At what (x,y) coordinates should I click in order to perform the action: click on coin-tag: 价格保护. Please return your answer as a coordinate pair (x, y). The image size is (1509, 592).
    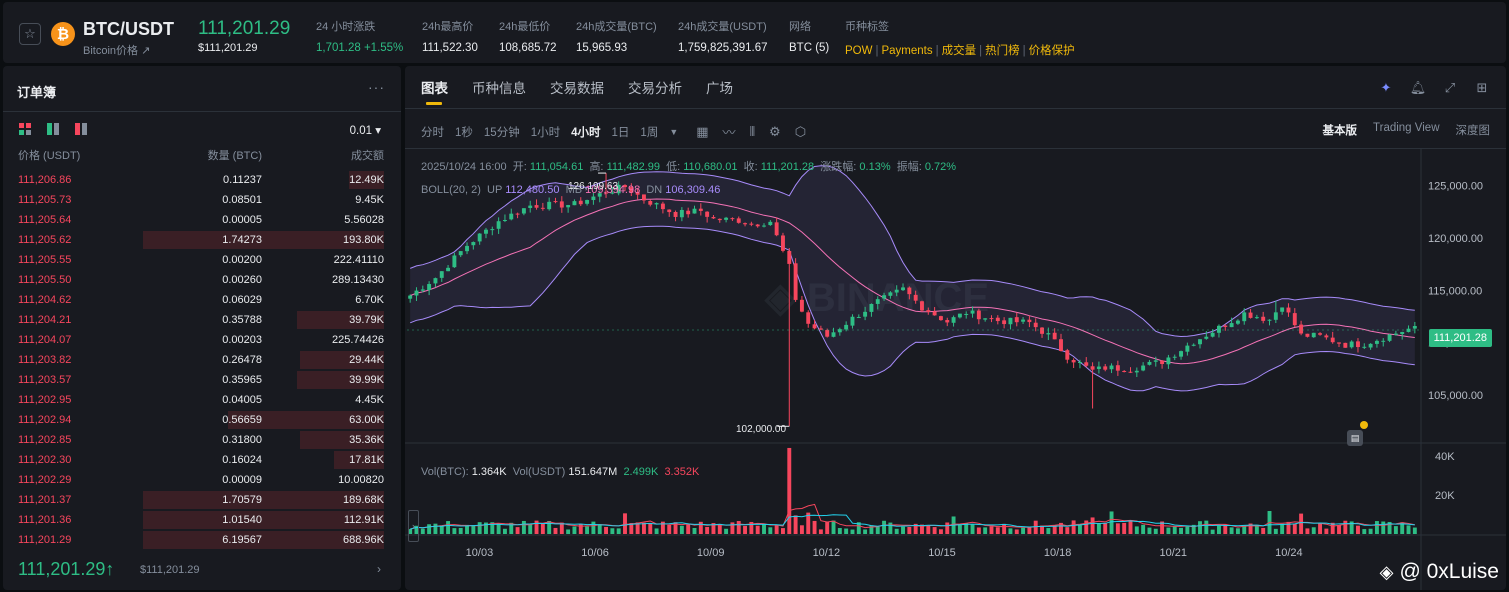
    Looking at the image, I should click on (1051, 51).